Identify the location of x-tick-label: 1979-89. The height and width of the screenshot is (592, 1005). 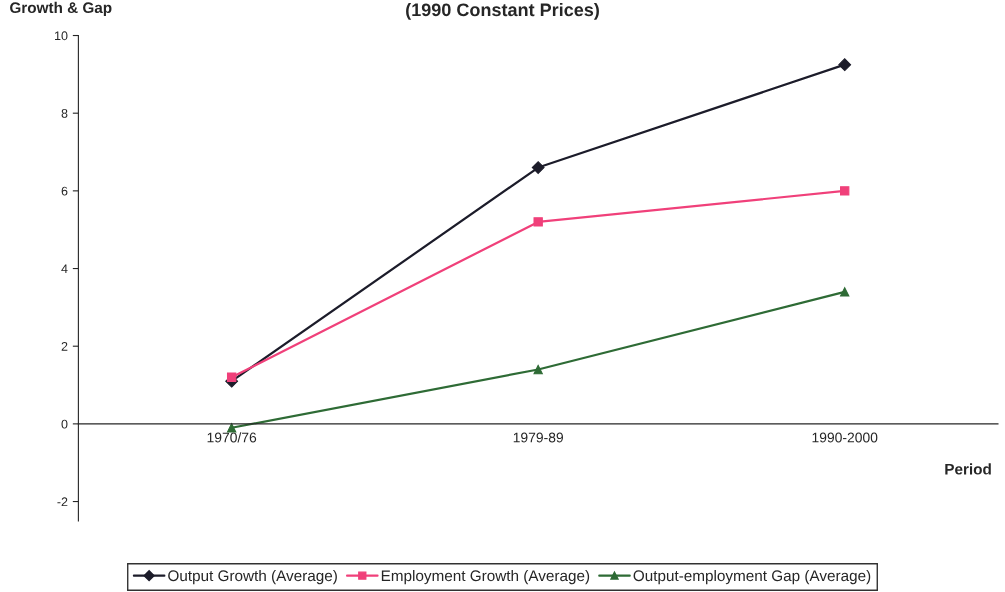
(538, 437).